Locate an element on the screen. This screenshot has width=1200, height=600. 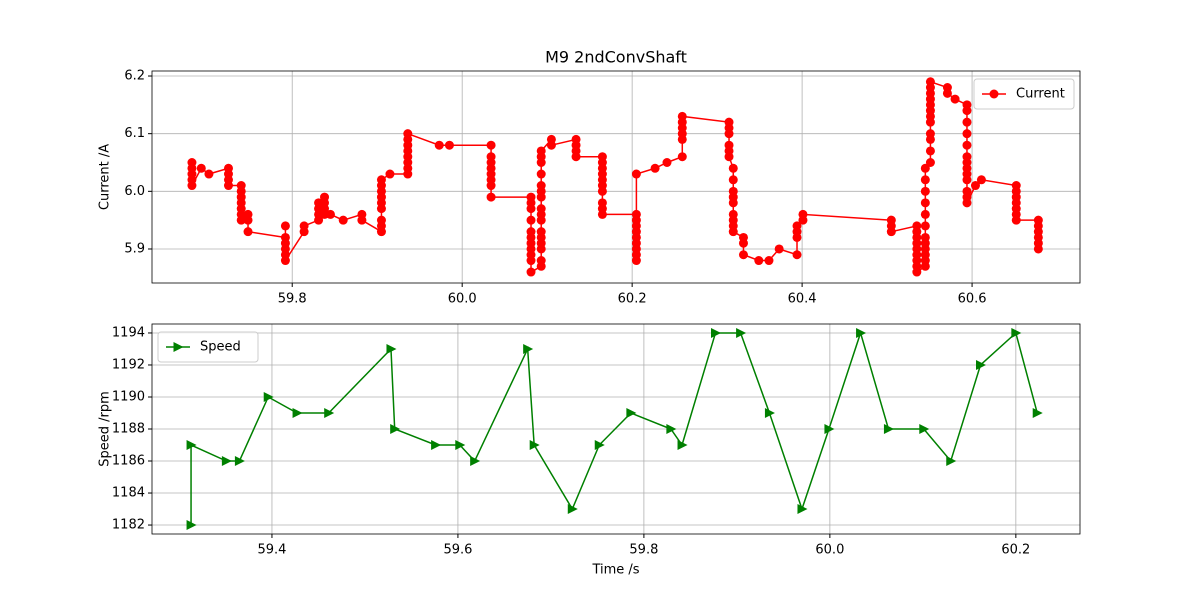
legend-marker is located at coordinates (178, 347).